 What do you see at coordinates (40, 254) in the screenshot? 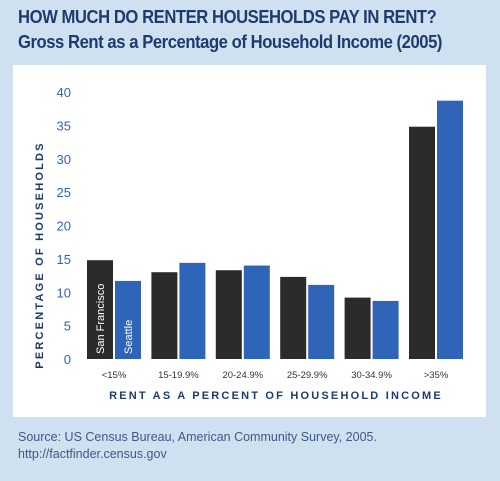
I see `y-axis-title: PERCENTAGE OF HOUSEHOLDS` at bounding box center [40, 254].